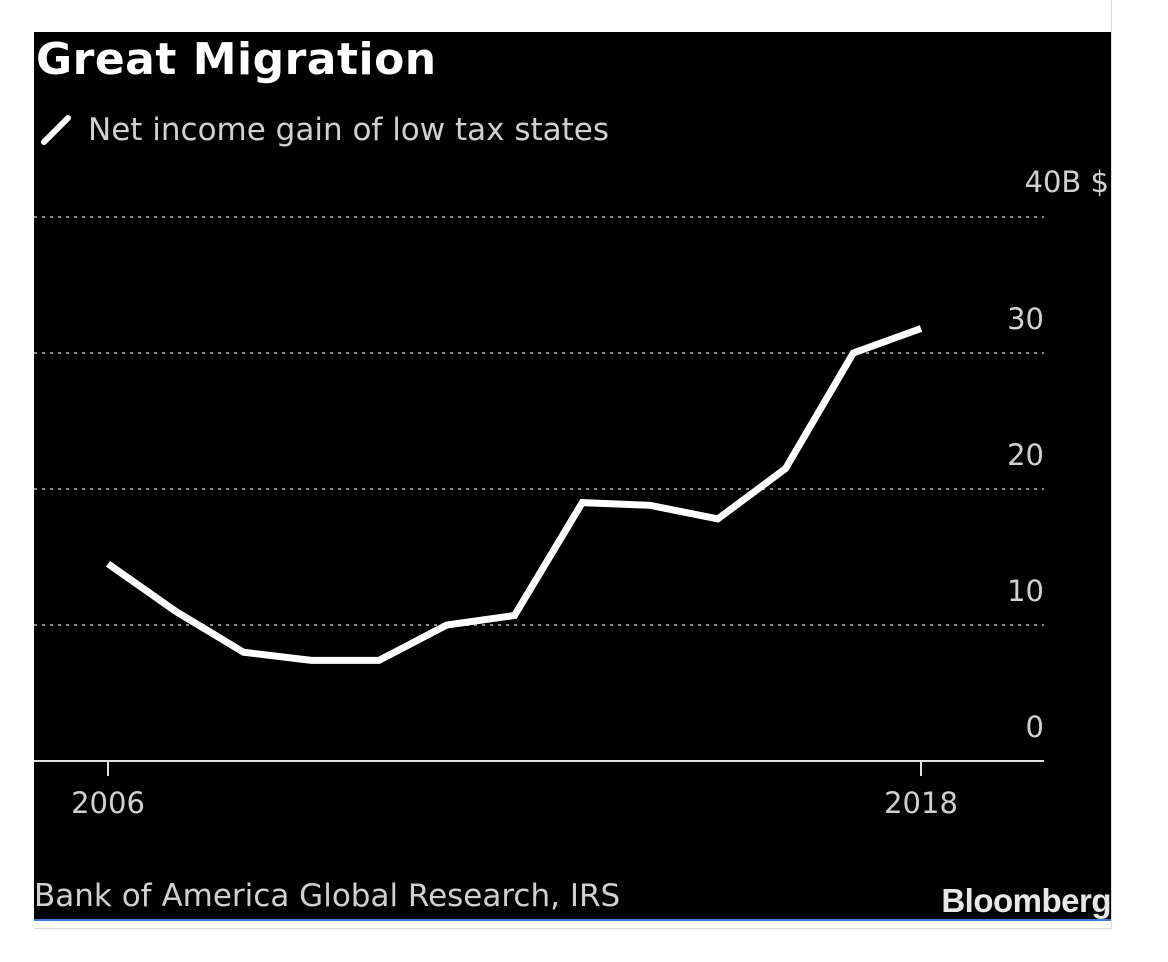  Describe the element at coordinates (108, 803) in the screenshot. I see `x-tick-label: 2006` at that location.